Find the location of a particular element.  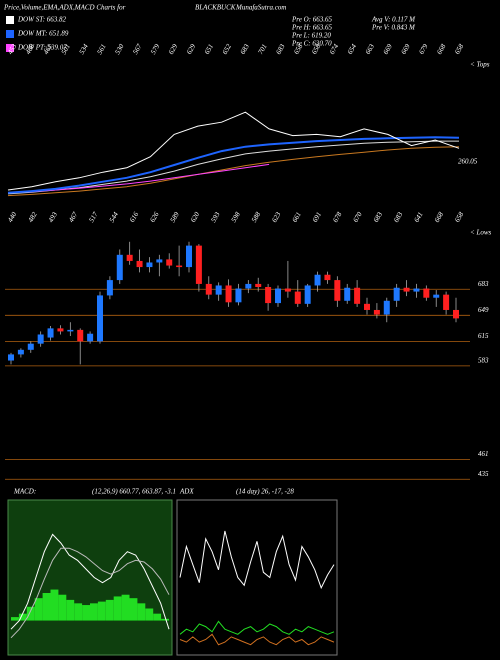

legend-label: DOW MT: 651.89 is located at coordinates (43, 34).